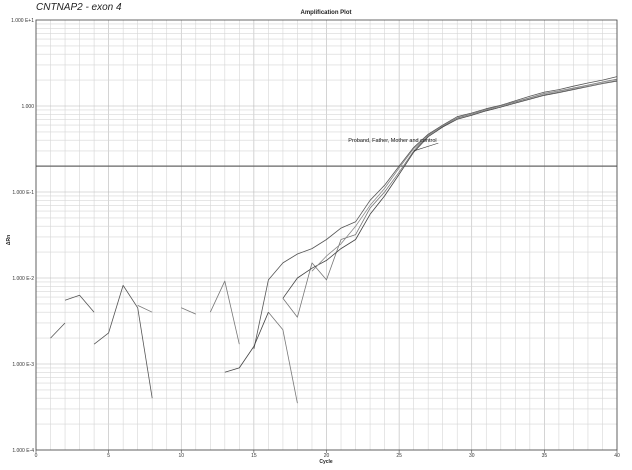 This screenshot has height=470, width=632. I want to click on x-tick-label: 20, so click(327, 456).